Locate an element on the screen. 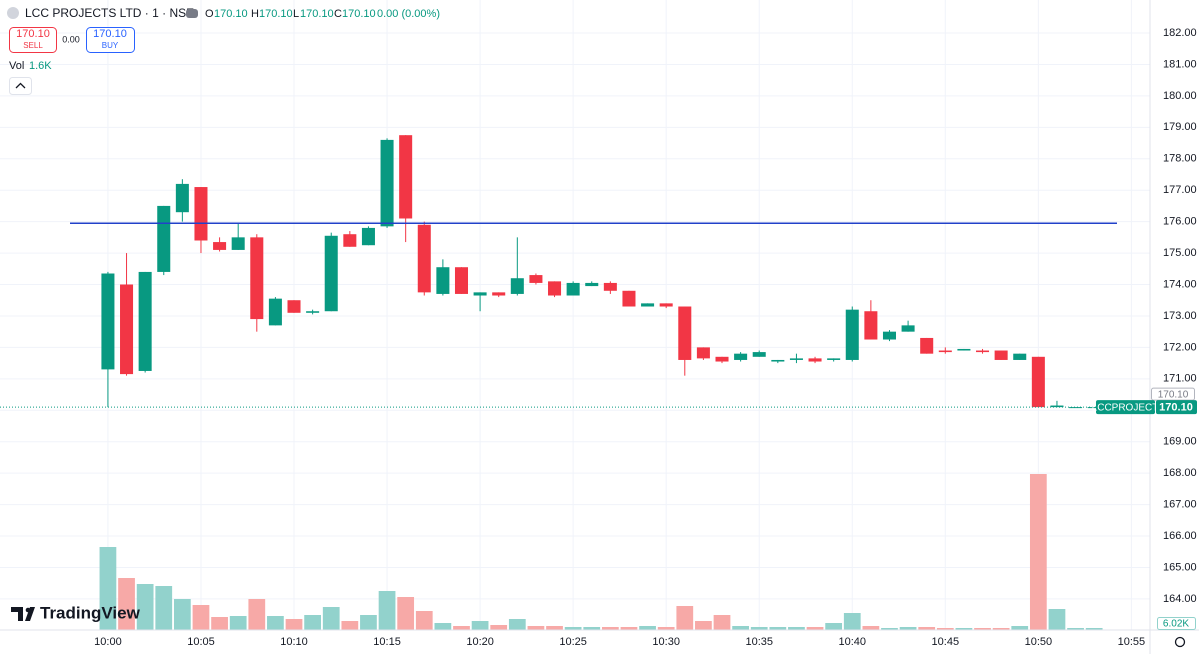 This screenshot has width=1199, height=654. legend-l: 170.10 is located at coordinates (317, 14).